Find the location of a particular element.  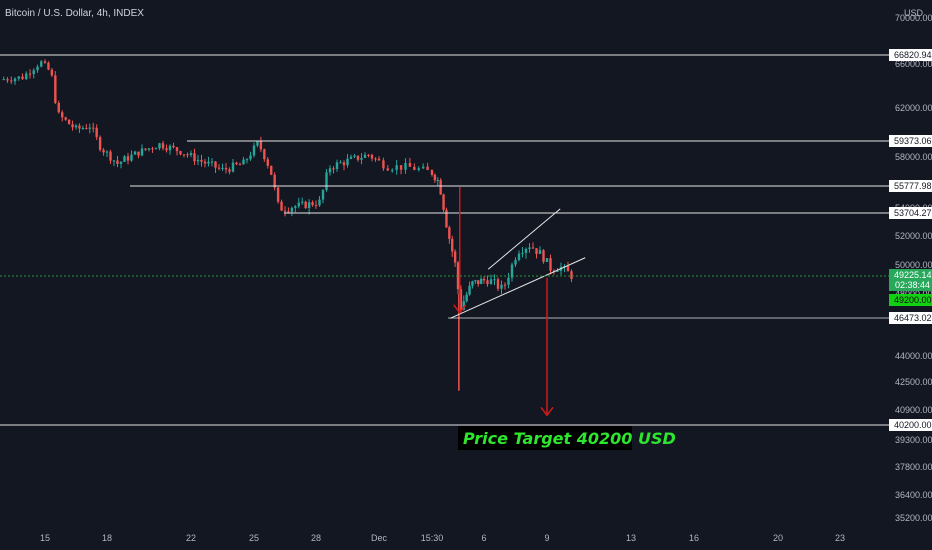

down-arrows is located at coordinates (503, 301).